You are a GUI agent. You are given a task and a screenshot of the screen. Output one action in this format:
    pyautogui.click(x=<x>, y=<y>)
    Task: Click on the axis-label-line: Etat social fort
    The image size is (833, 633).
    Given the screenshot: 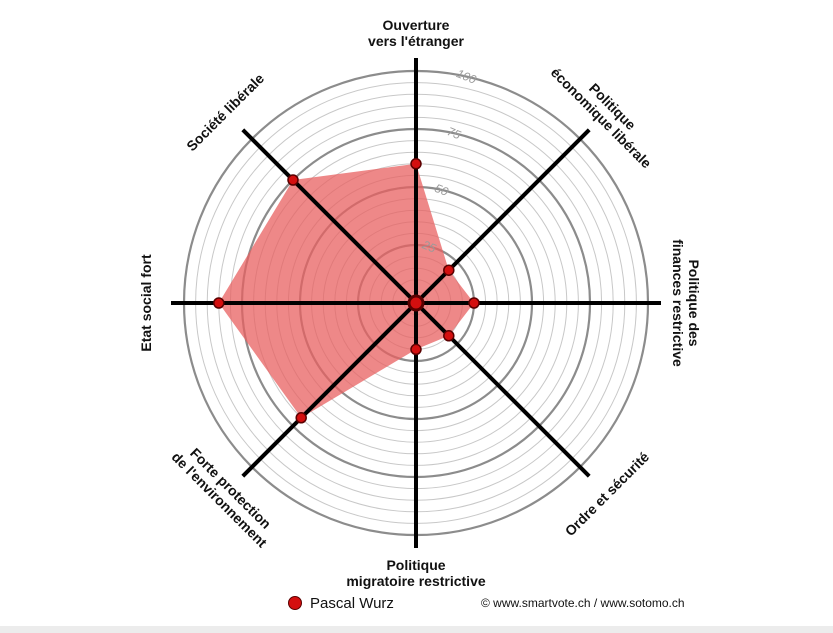 What is the action you would take?
    pyautogui.click(x=146, y=303)
    